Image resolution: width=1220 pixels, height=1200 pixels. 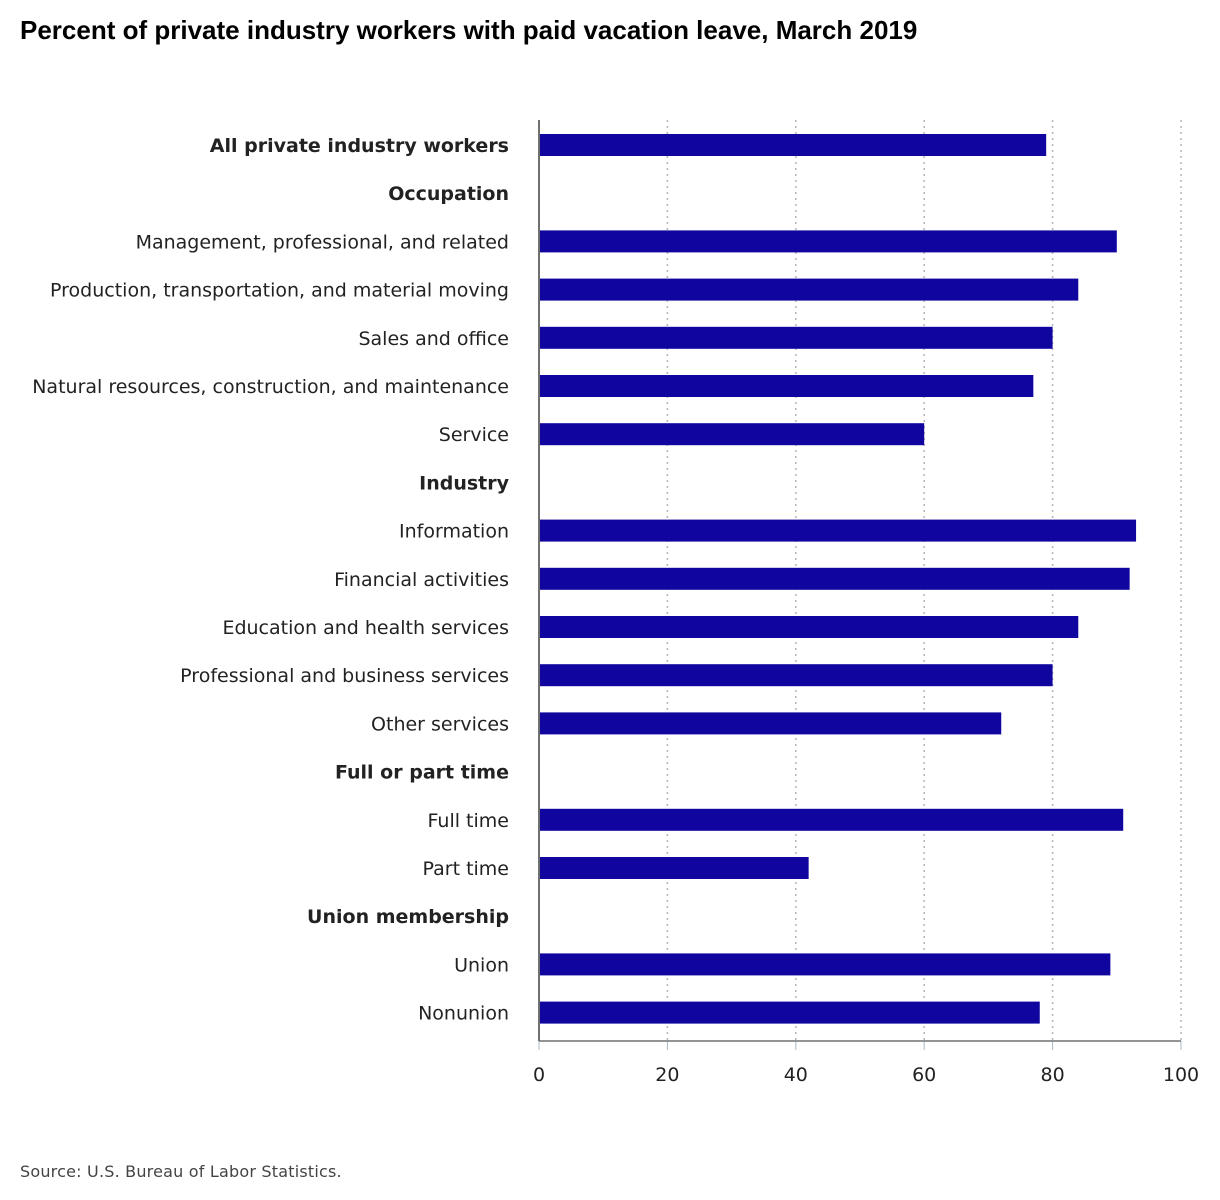 What do you see at coordinates (359, 146) in the screenshot?
I see `category-label: All private industry workers` at bounding box center [359, 146].